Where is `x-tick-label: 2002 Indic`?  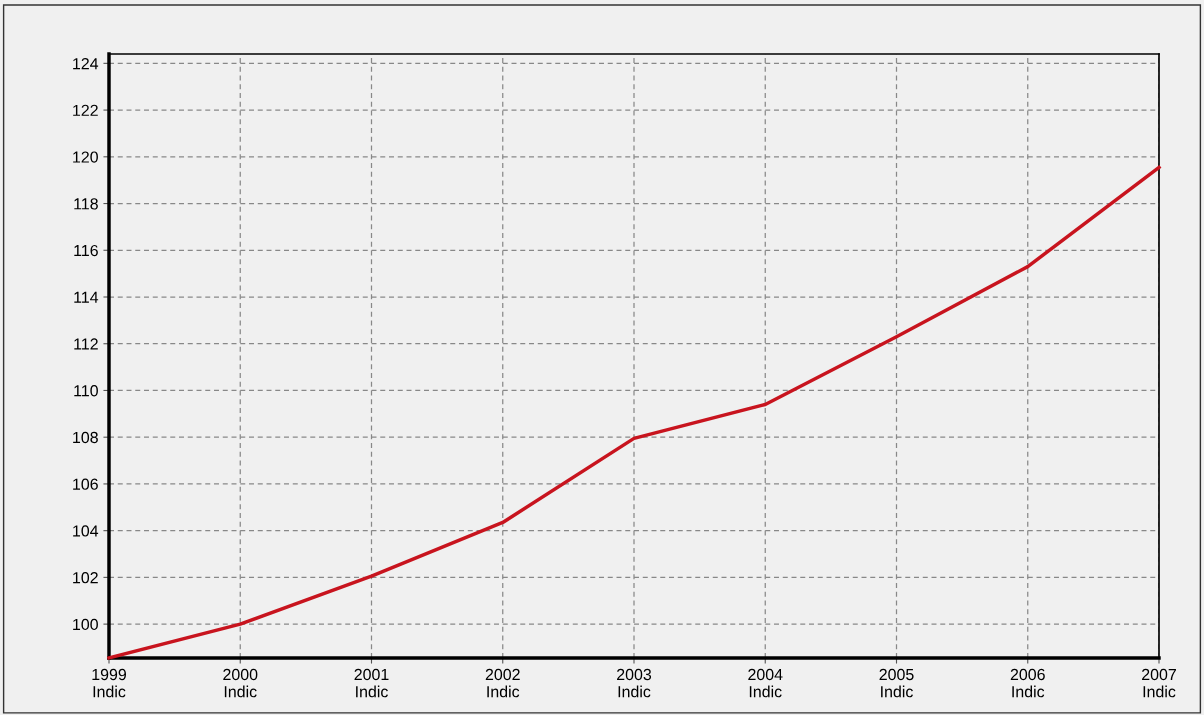 x-tick-label: 2002 Indic is located at coordinates (502, 683).